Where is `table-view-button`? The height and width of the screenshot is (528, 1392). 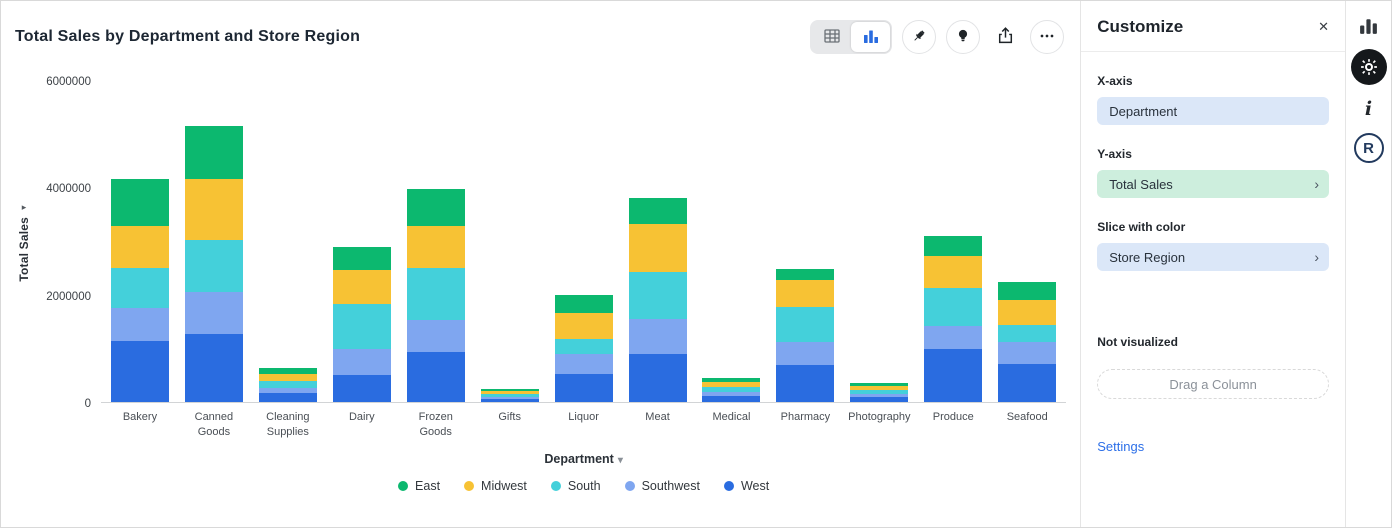 table-view-button is located at coordinates (831, 37).